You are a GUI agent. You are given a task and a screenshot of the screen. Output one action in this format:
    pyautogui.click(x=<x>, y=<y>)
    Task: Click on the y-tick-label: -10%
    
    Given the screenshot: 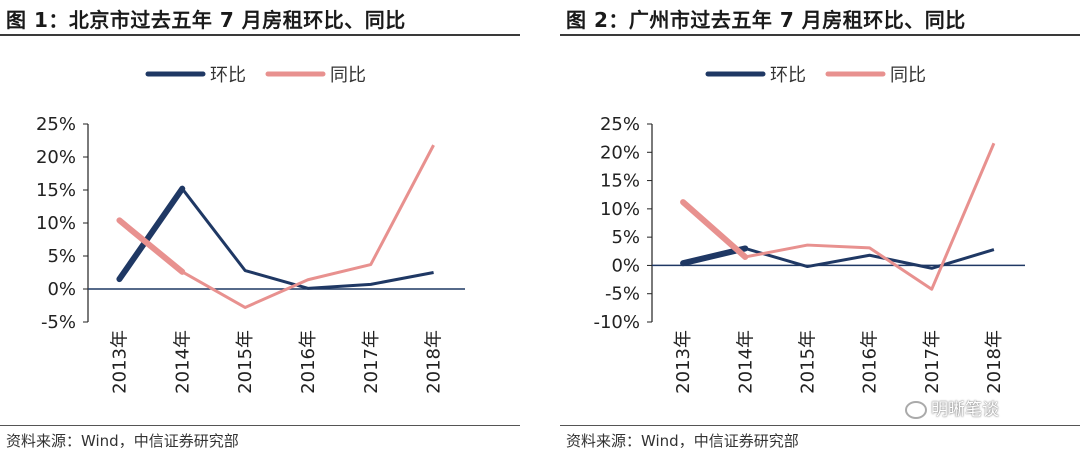 What is the action you would take?
    pyautogui.click(x=616, y=322)
    